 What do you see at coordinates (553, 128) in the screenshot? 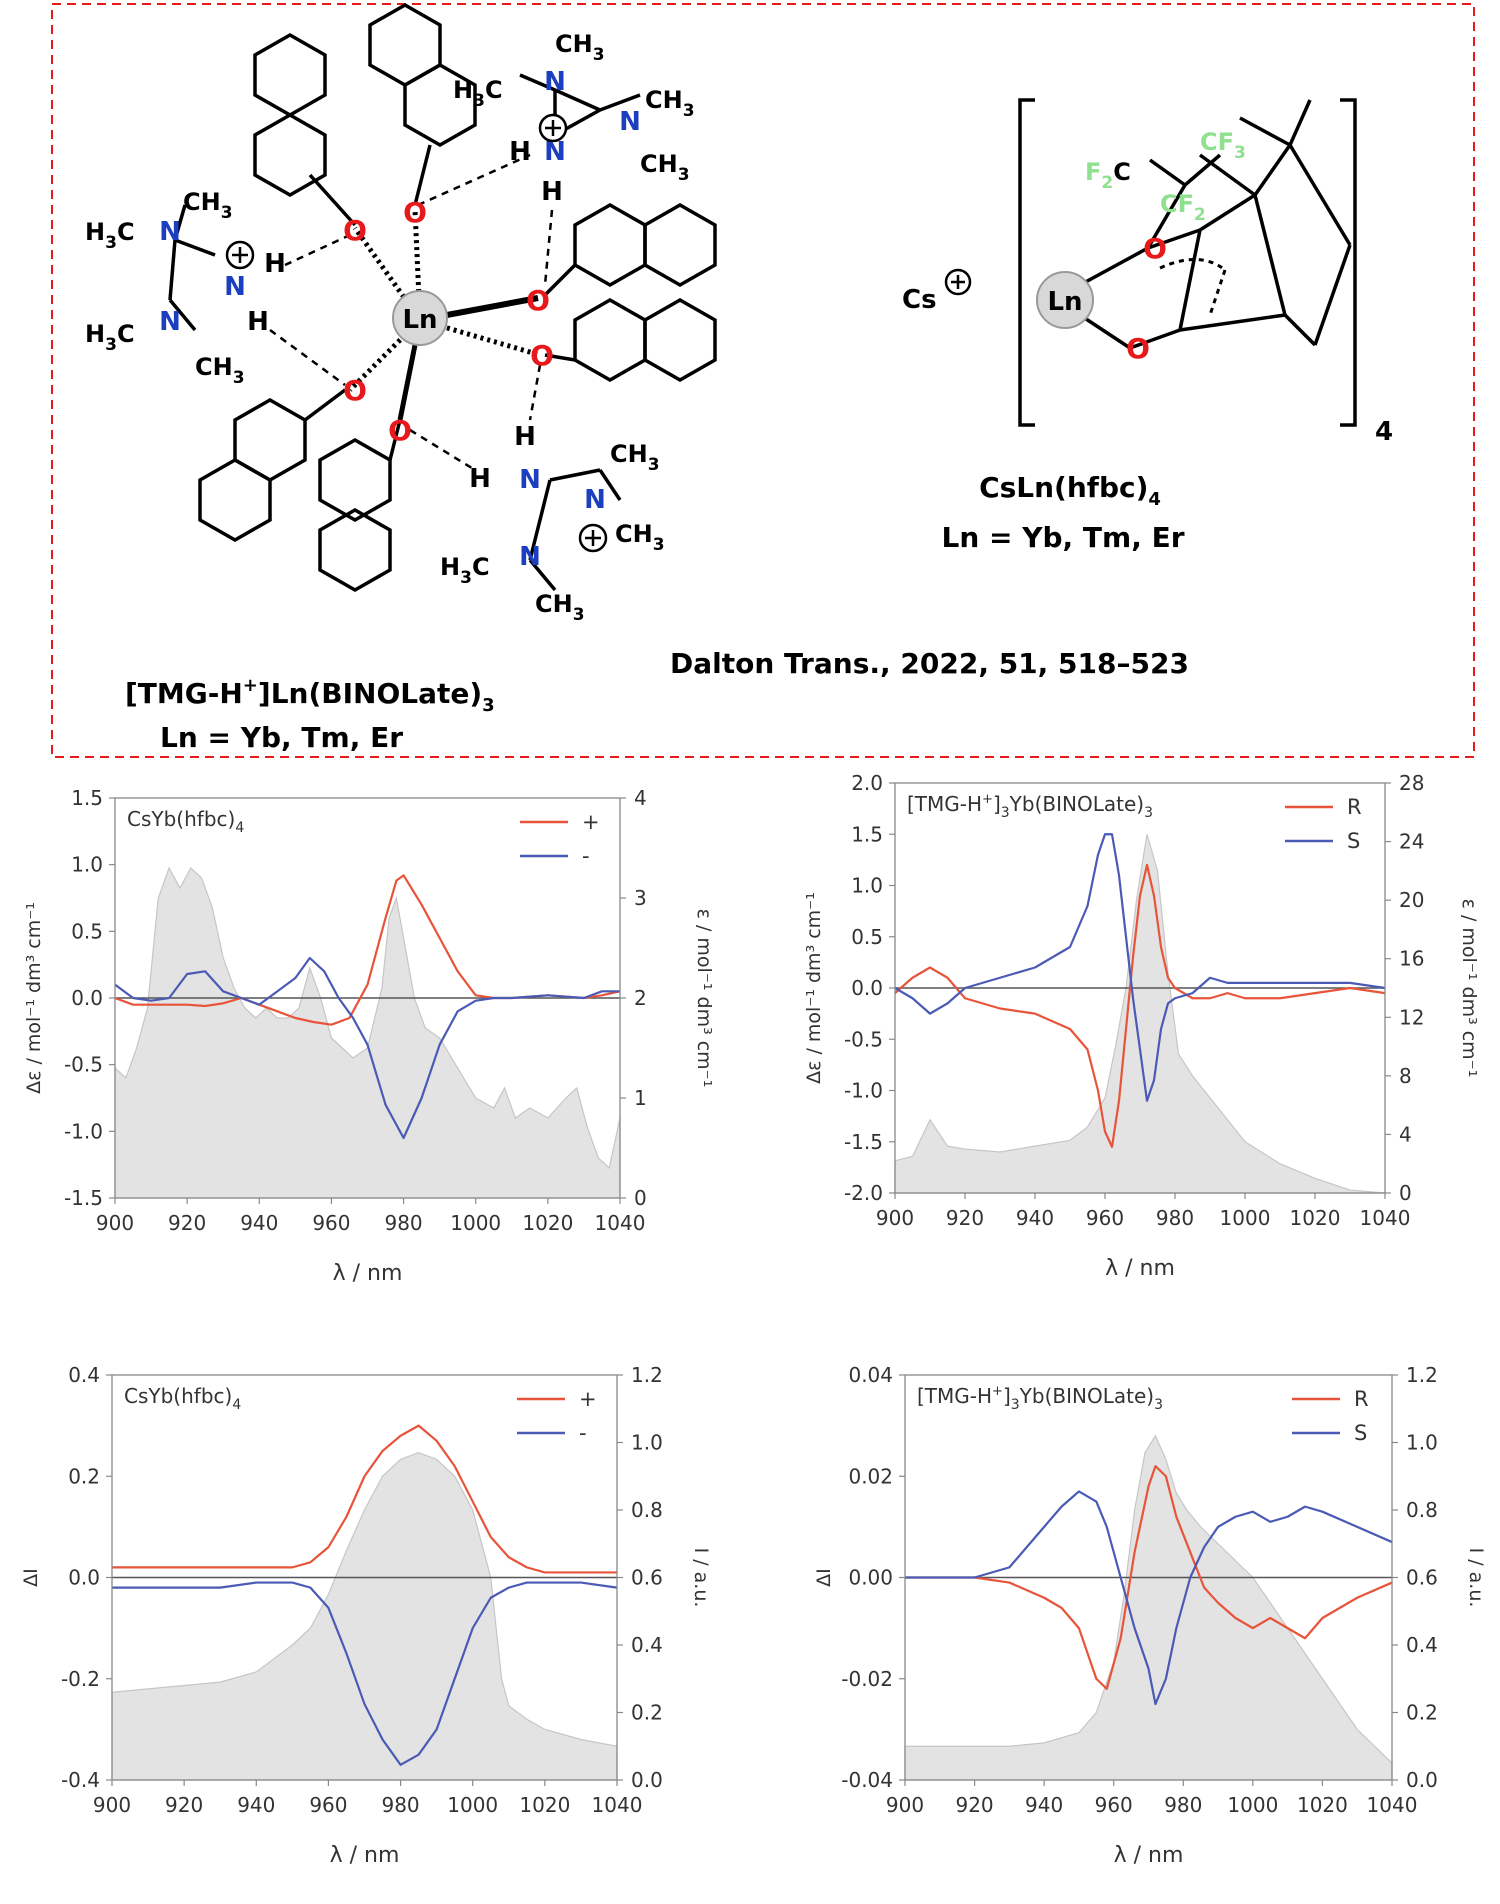
I see `plus-sign` at bounding box center [553, 128].